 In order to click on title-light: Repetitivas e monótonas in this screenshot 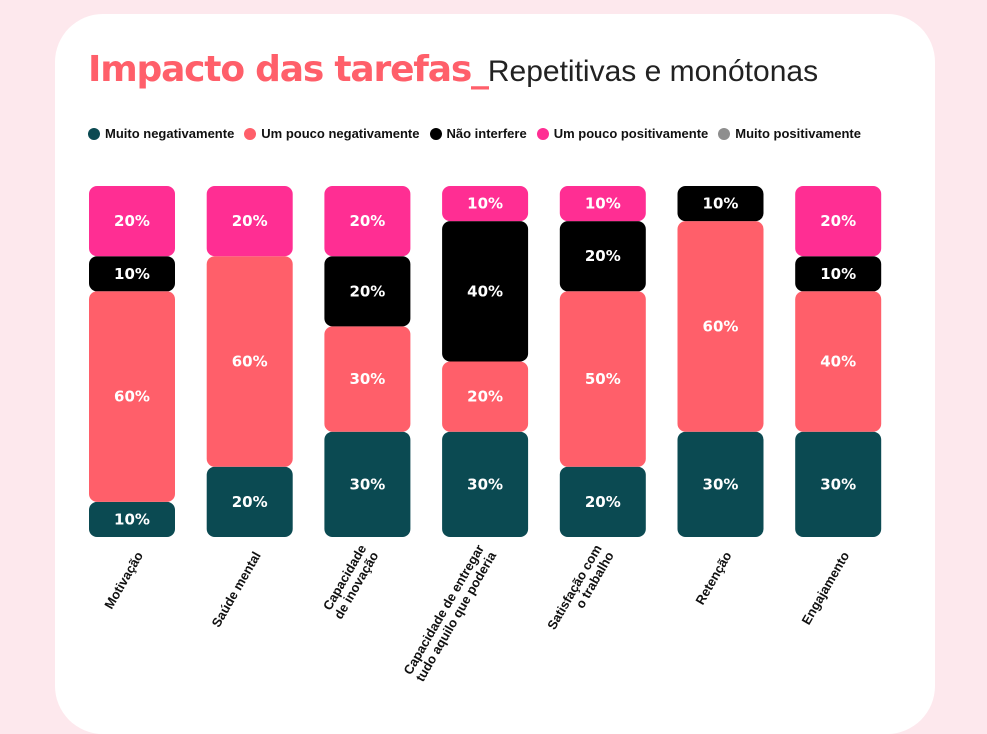, I will do `click(653, 71)`.